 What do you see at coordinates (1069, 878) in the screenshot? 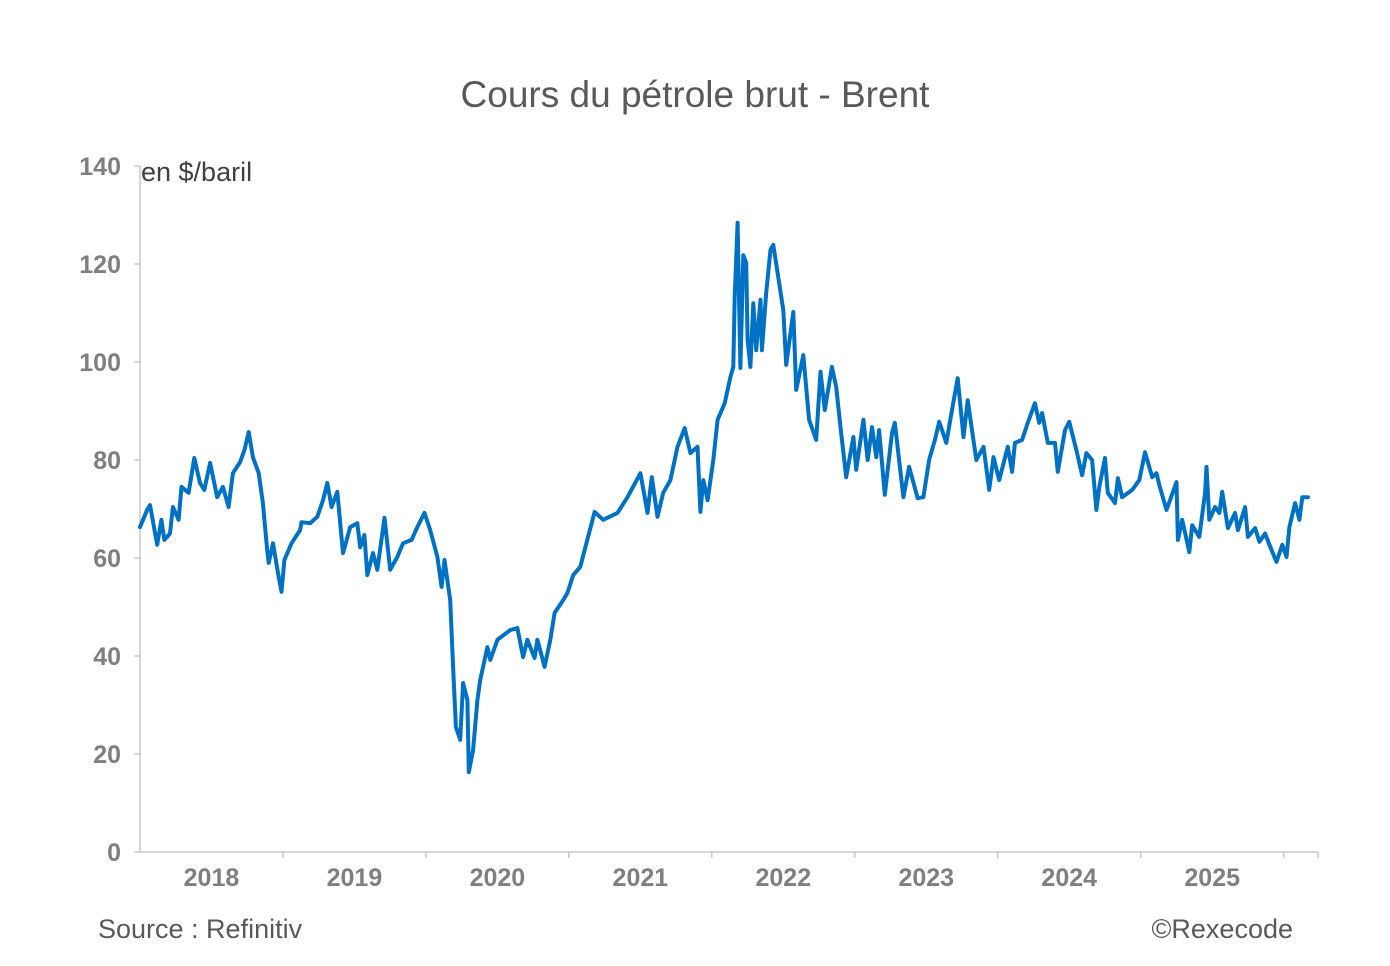
I see `x-tick-label: 2024` at bounding box center [1069, 878].